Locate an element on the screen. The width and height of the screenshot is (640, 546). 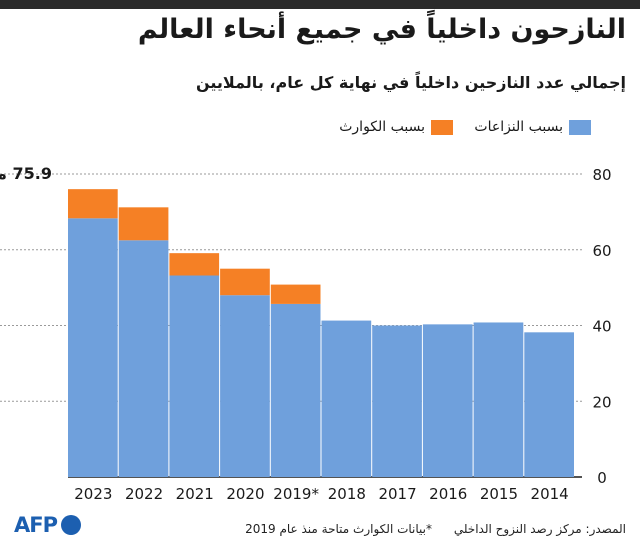
x-tick-label: 2019* is located at coordinates (296, 494).